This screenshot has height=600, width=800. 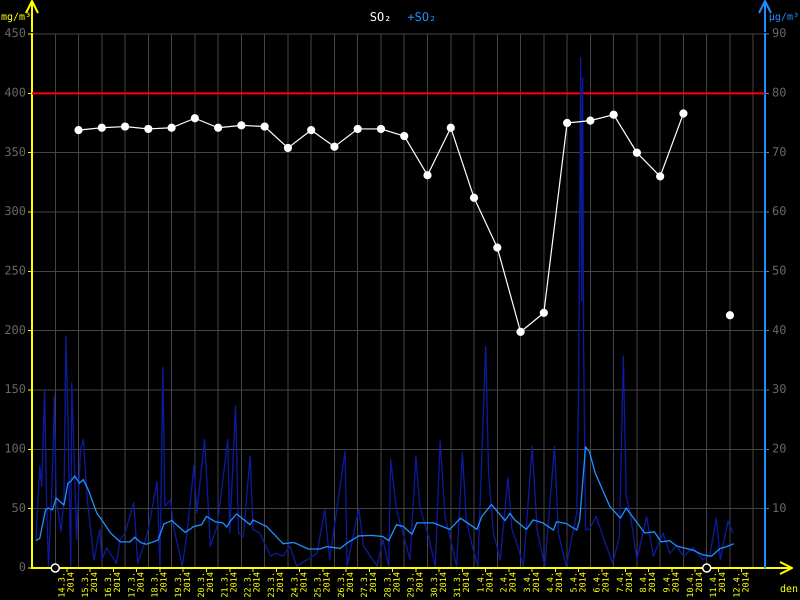 I want to click on x-tick-label: 28.3. 2014, so click(x=392, y=585).